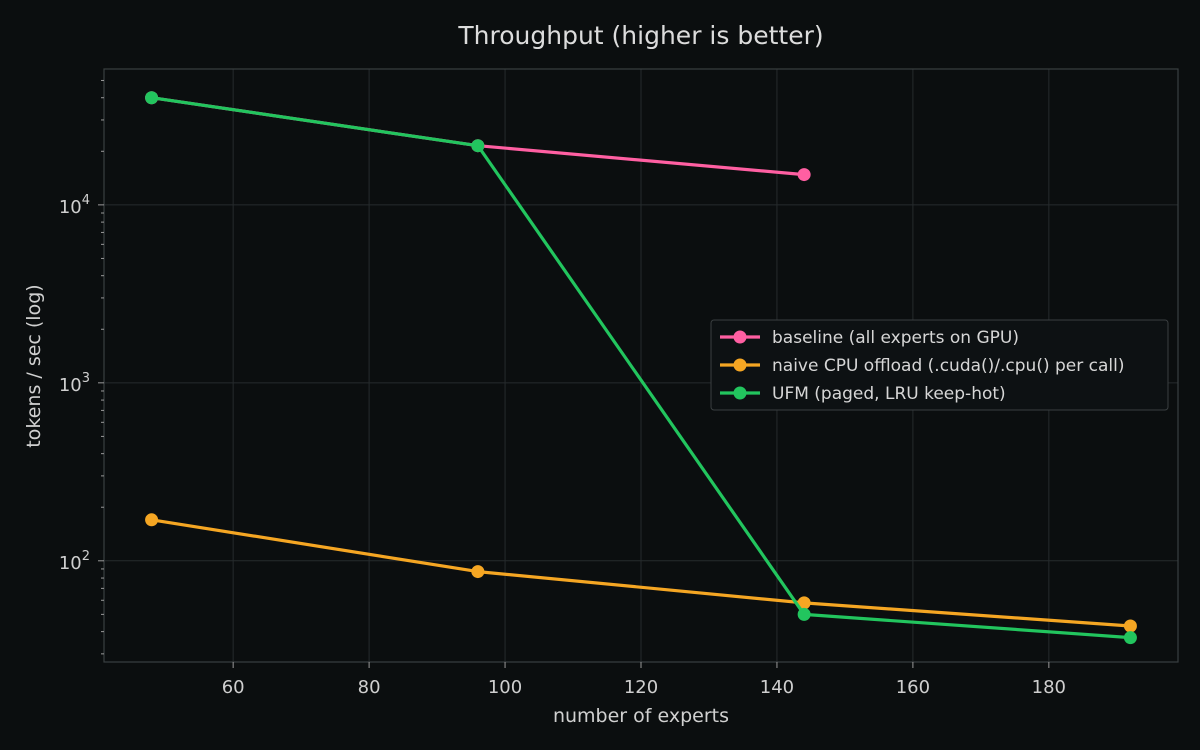 The height and width of the screenshot is (750, 1200). I want to click on x-tick-label: 100, so click(505, 687).